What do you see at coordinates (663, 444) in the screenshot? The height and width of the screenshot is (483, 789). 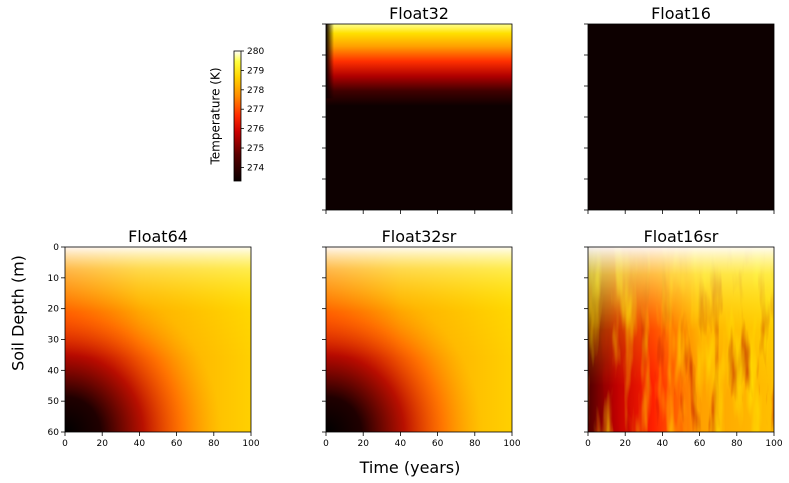 I see `x-tick-label-float16sr: 40` at bounding box center [663, 444].